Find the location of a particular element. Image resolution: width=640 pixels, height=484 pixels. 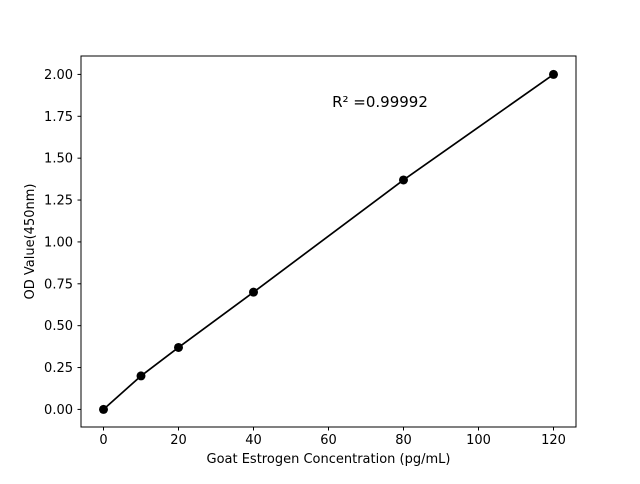

y-tick-label: 0.25 is located at coordinates (58, 368).